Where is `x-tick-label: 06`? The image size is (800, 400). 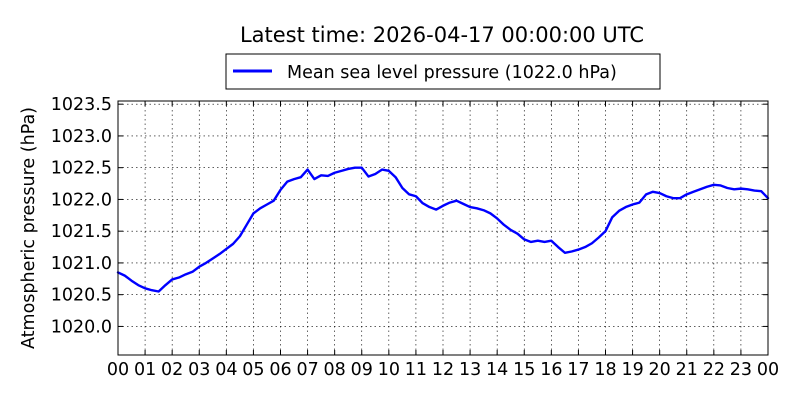
x-tick-label: 06 is located at coordinates (280, 370).